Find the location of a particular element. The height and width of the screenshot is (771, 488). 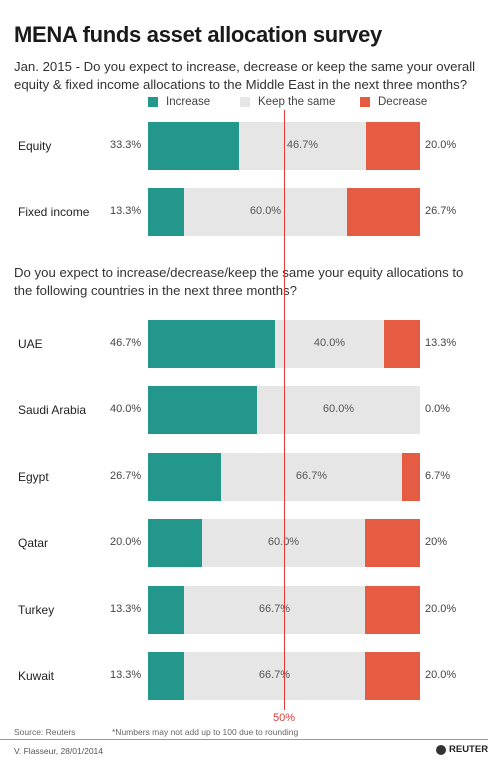

bar-segment-keep-equity is located at coordinates (302, 146).